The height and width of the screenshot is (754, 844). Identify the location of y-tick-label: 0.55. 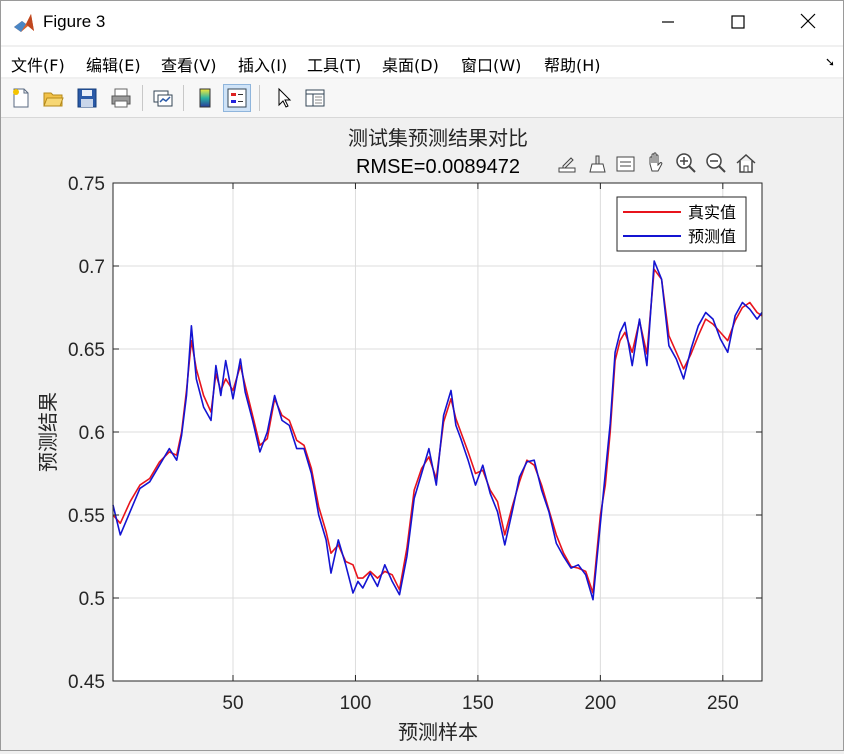
(86, 516).